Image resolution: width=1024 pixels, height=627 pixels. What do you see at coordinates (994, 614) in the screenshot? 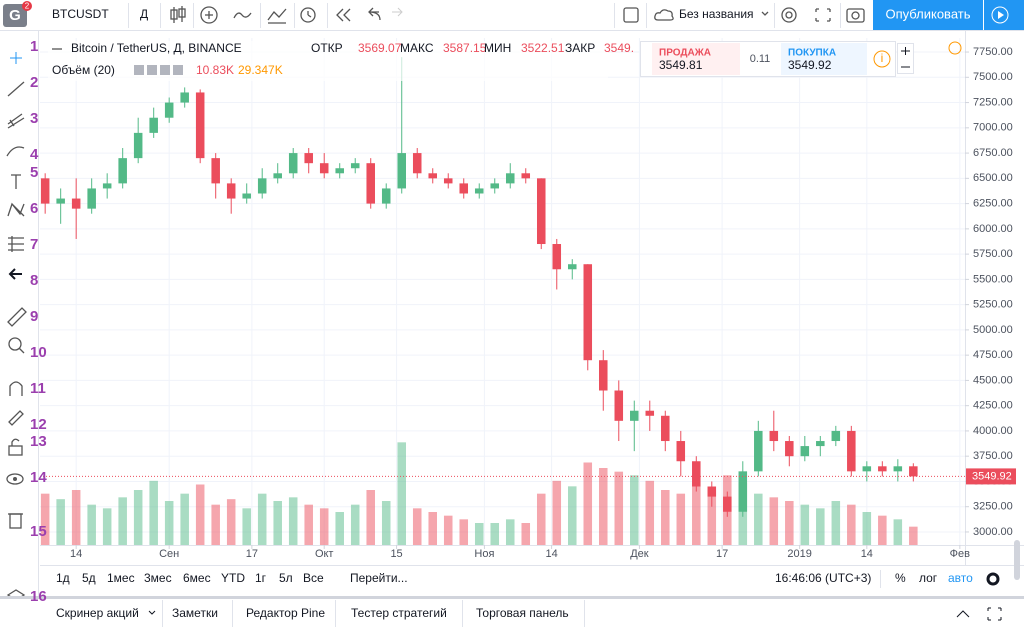
I see `maximize-panel` at bounding box center [994, 614].